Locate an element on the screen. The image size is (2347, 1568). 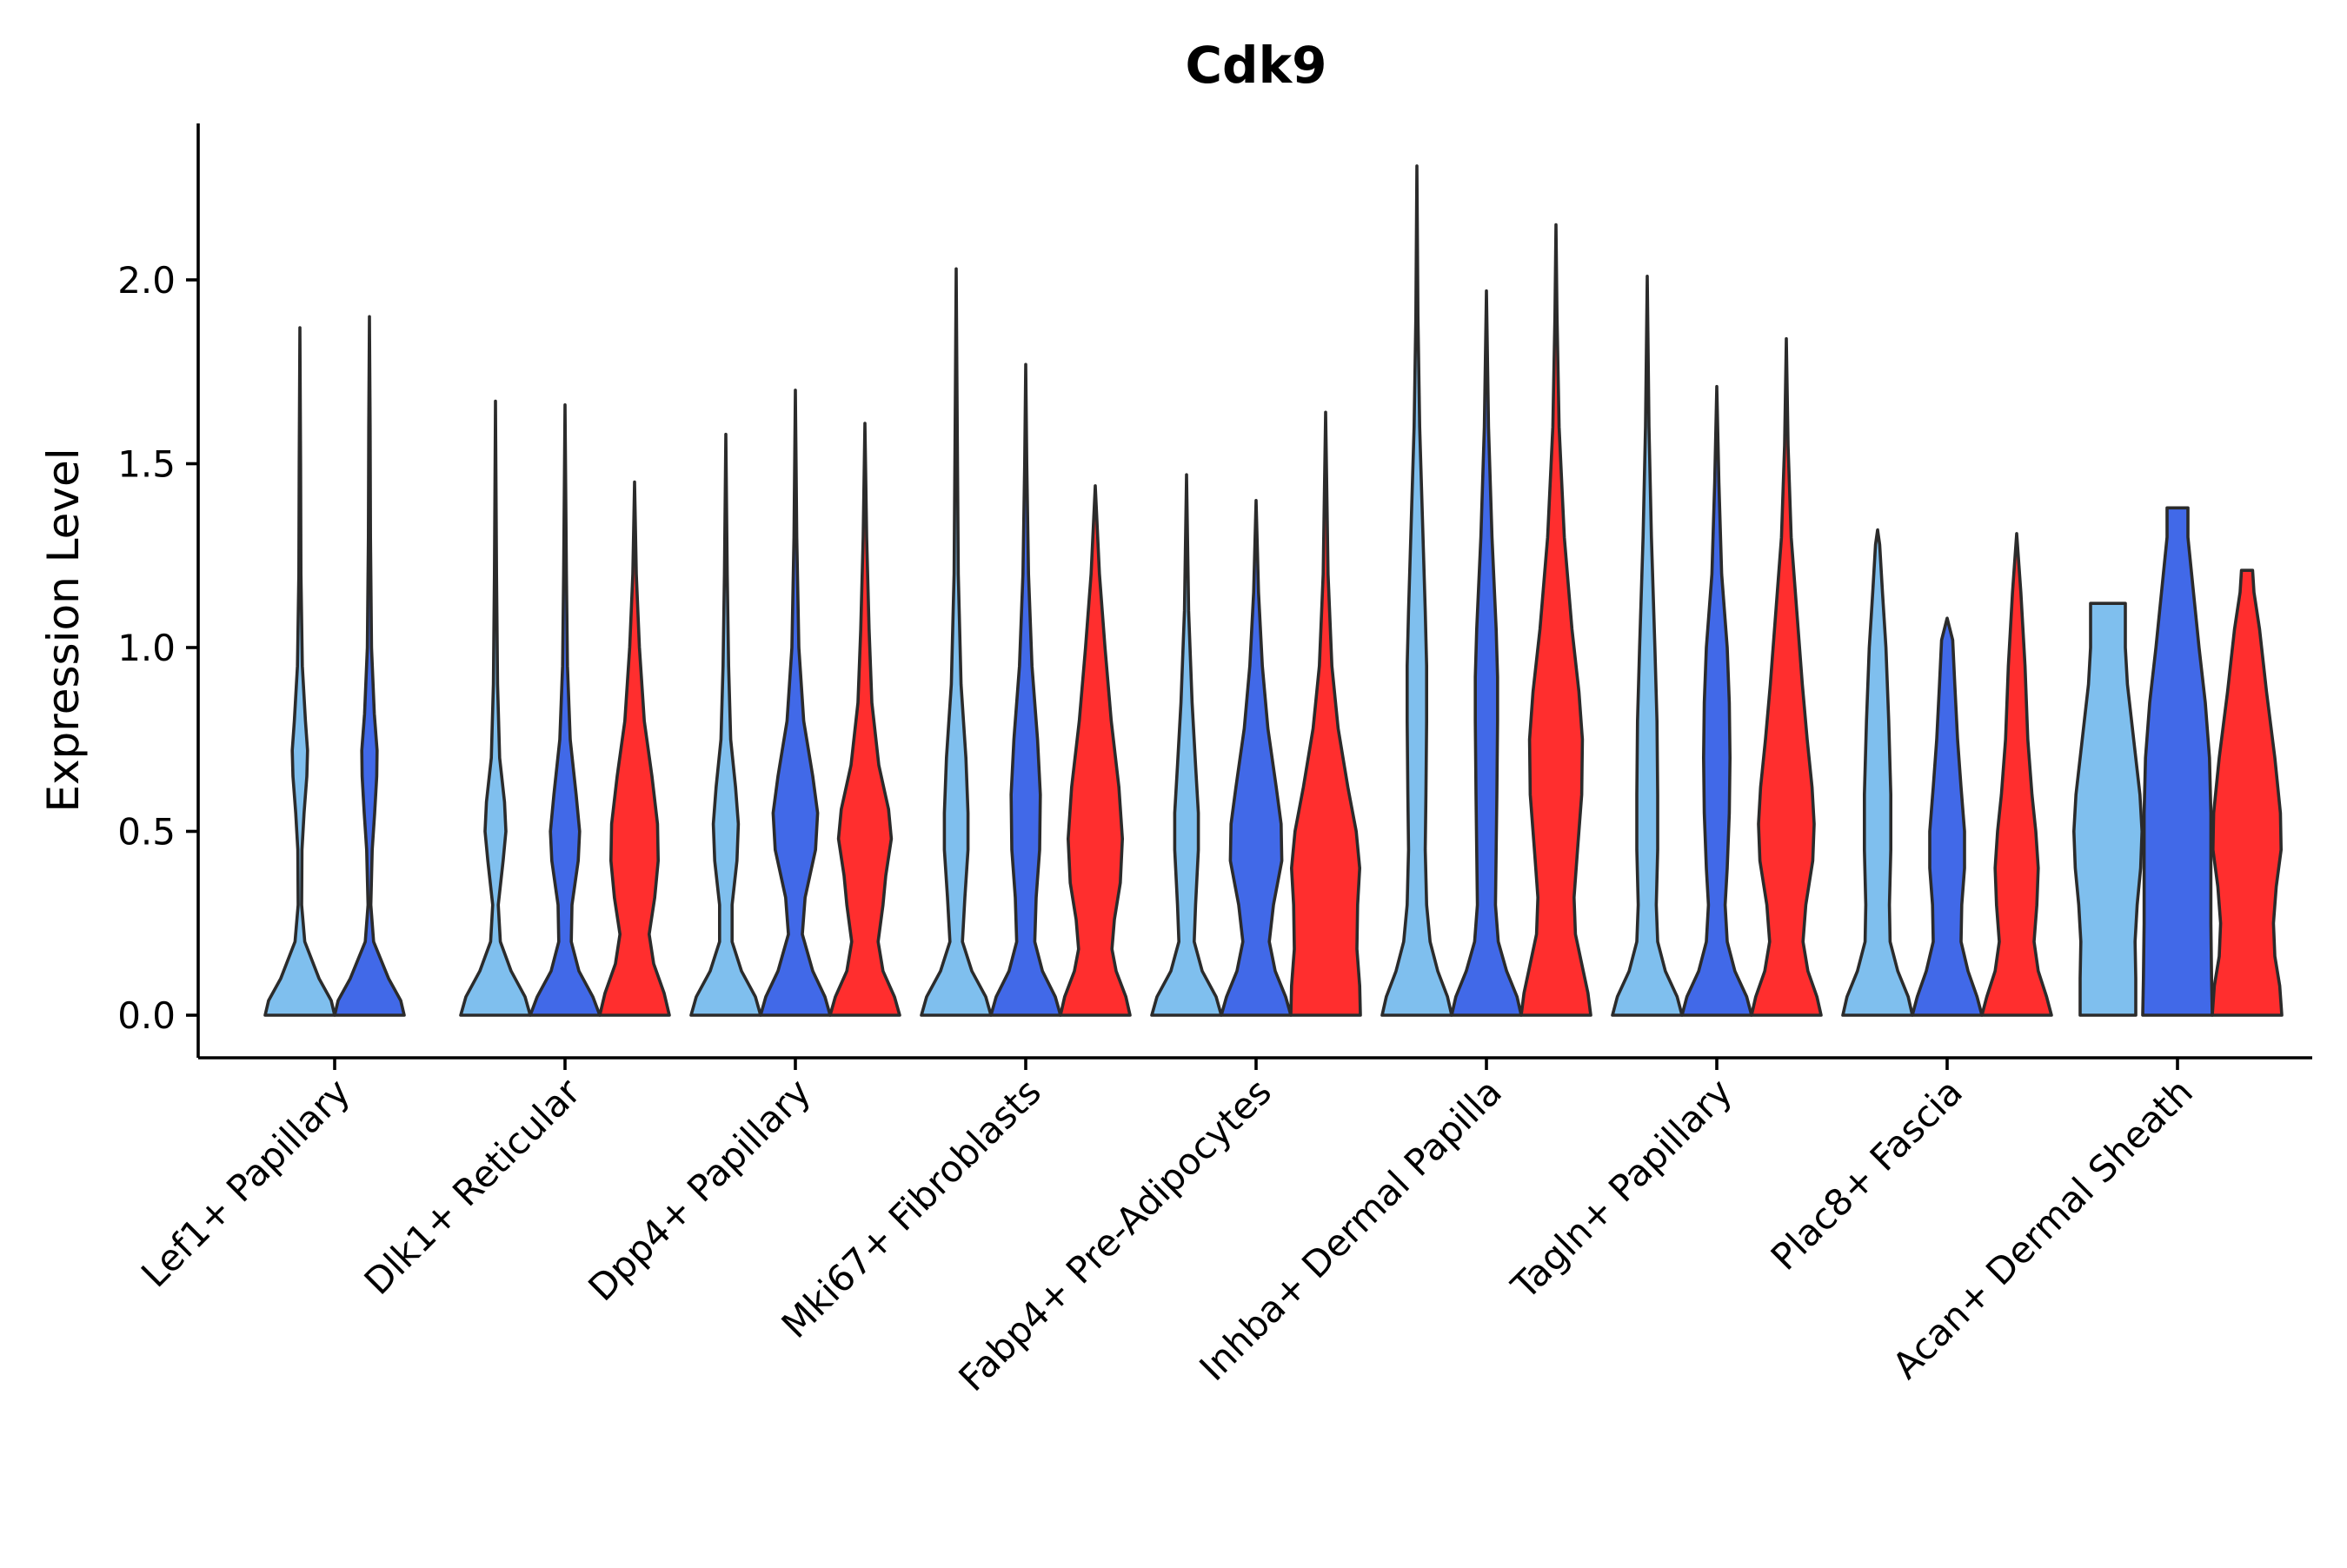
y-tick-label: 0.0 is located at coordinates (146, 1015).